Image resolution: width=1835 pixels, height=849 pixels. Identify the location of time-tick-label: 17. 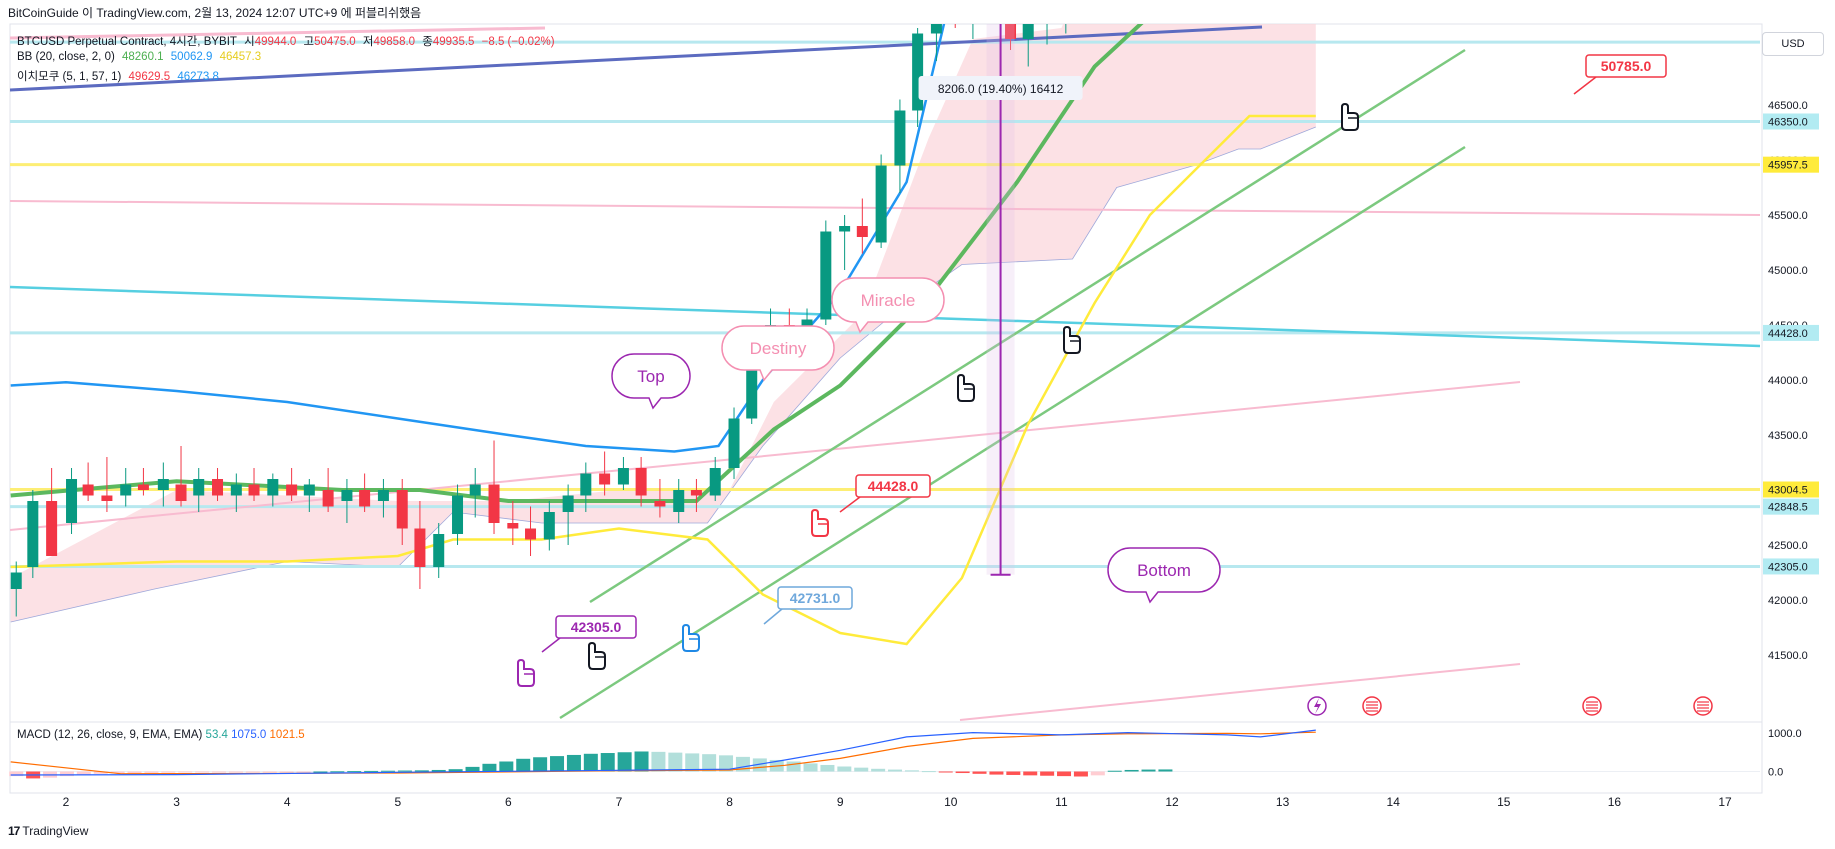
(1725, 802).